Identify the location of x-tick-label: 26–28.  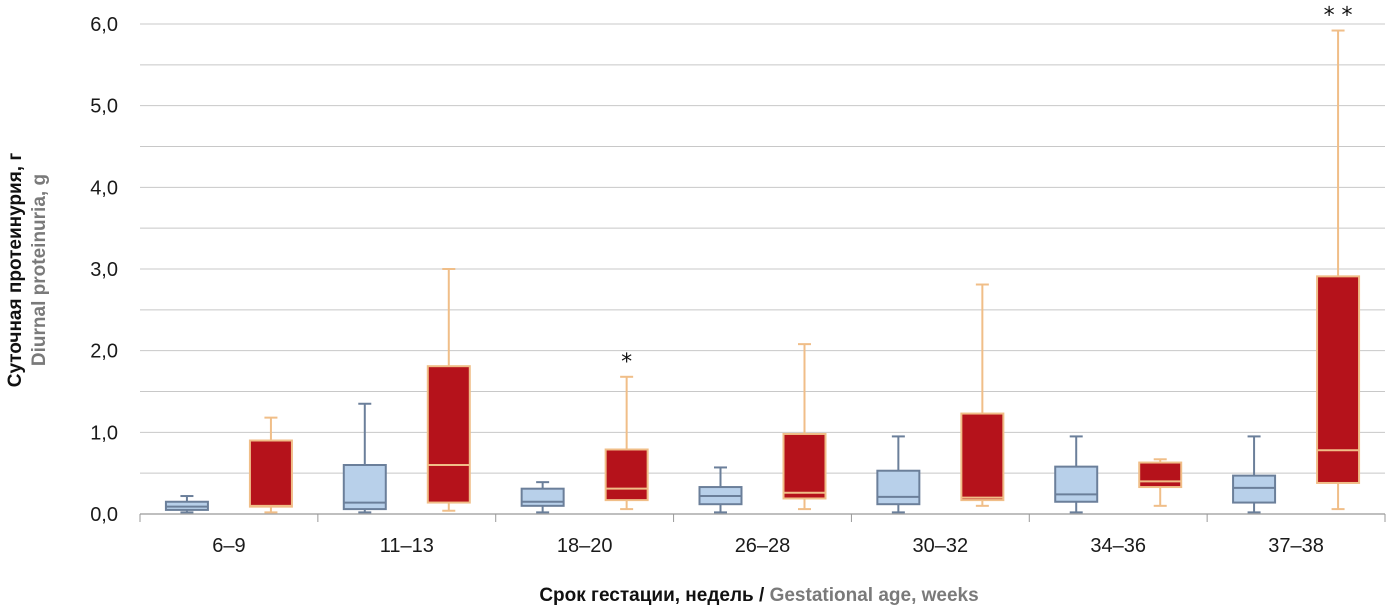
(763, 546).